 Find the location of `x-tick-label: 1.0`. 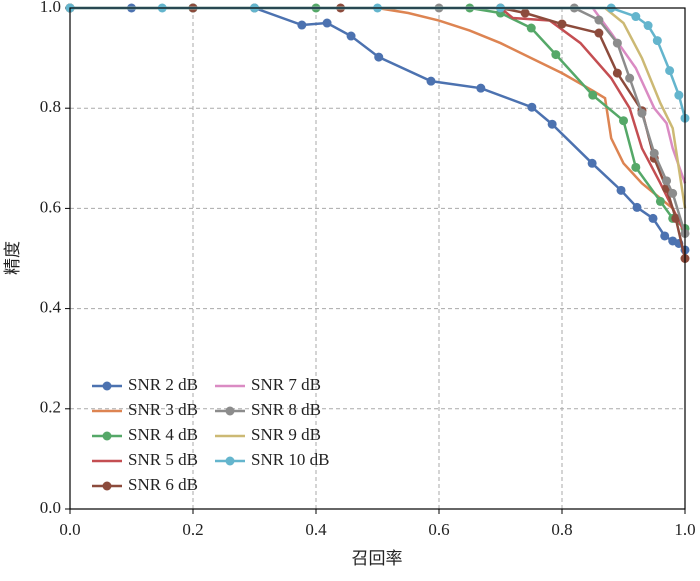

x-tick-label: 1.0 is located at coordinates (684, 529).